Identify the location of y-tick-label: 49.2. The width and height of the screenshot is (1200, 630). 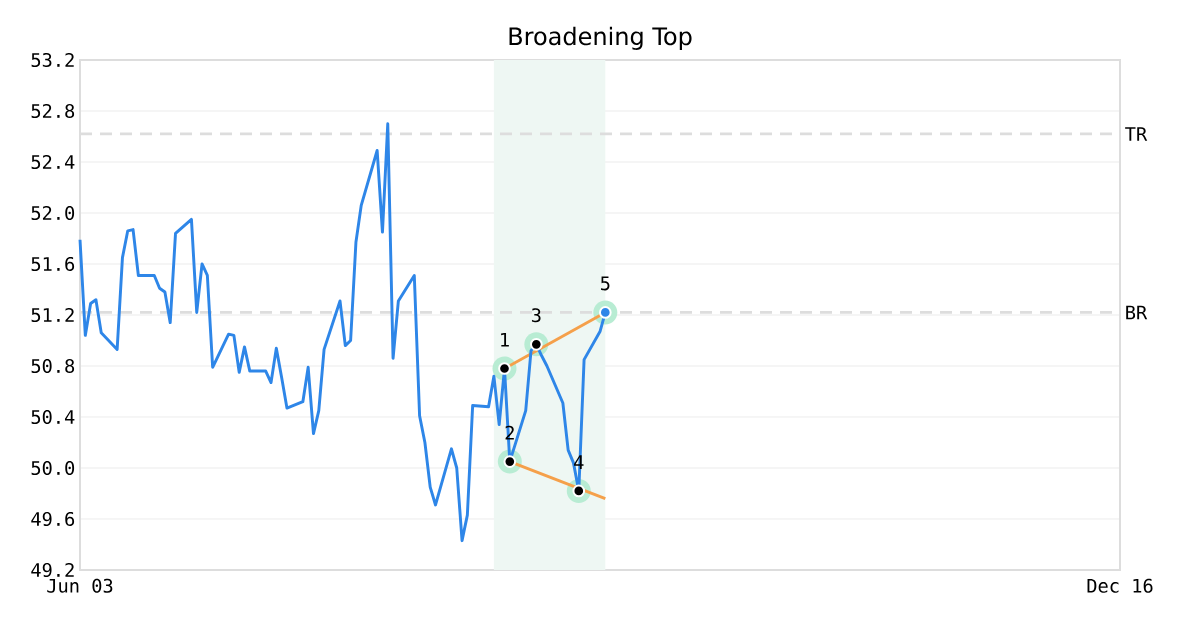
(52, 570).